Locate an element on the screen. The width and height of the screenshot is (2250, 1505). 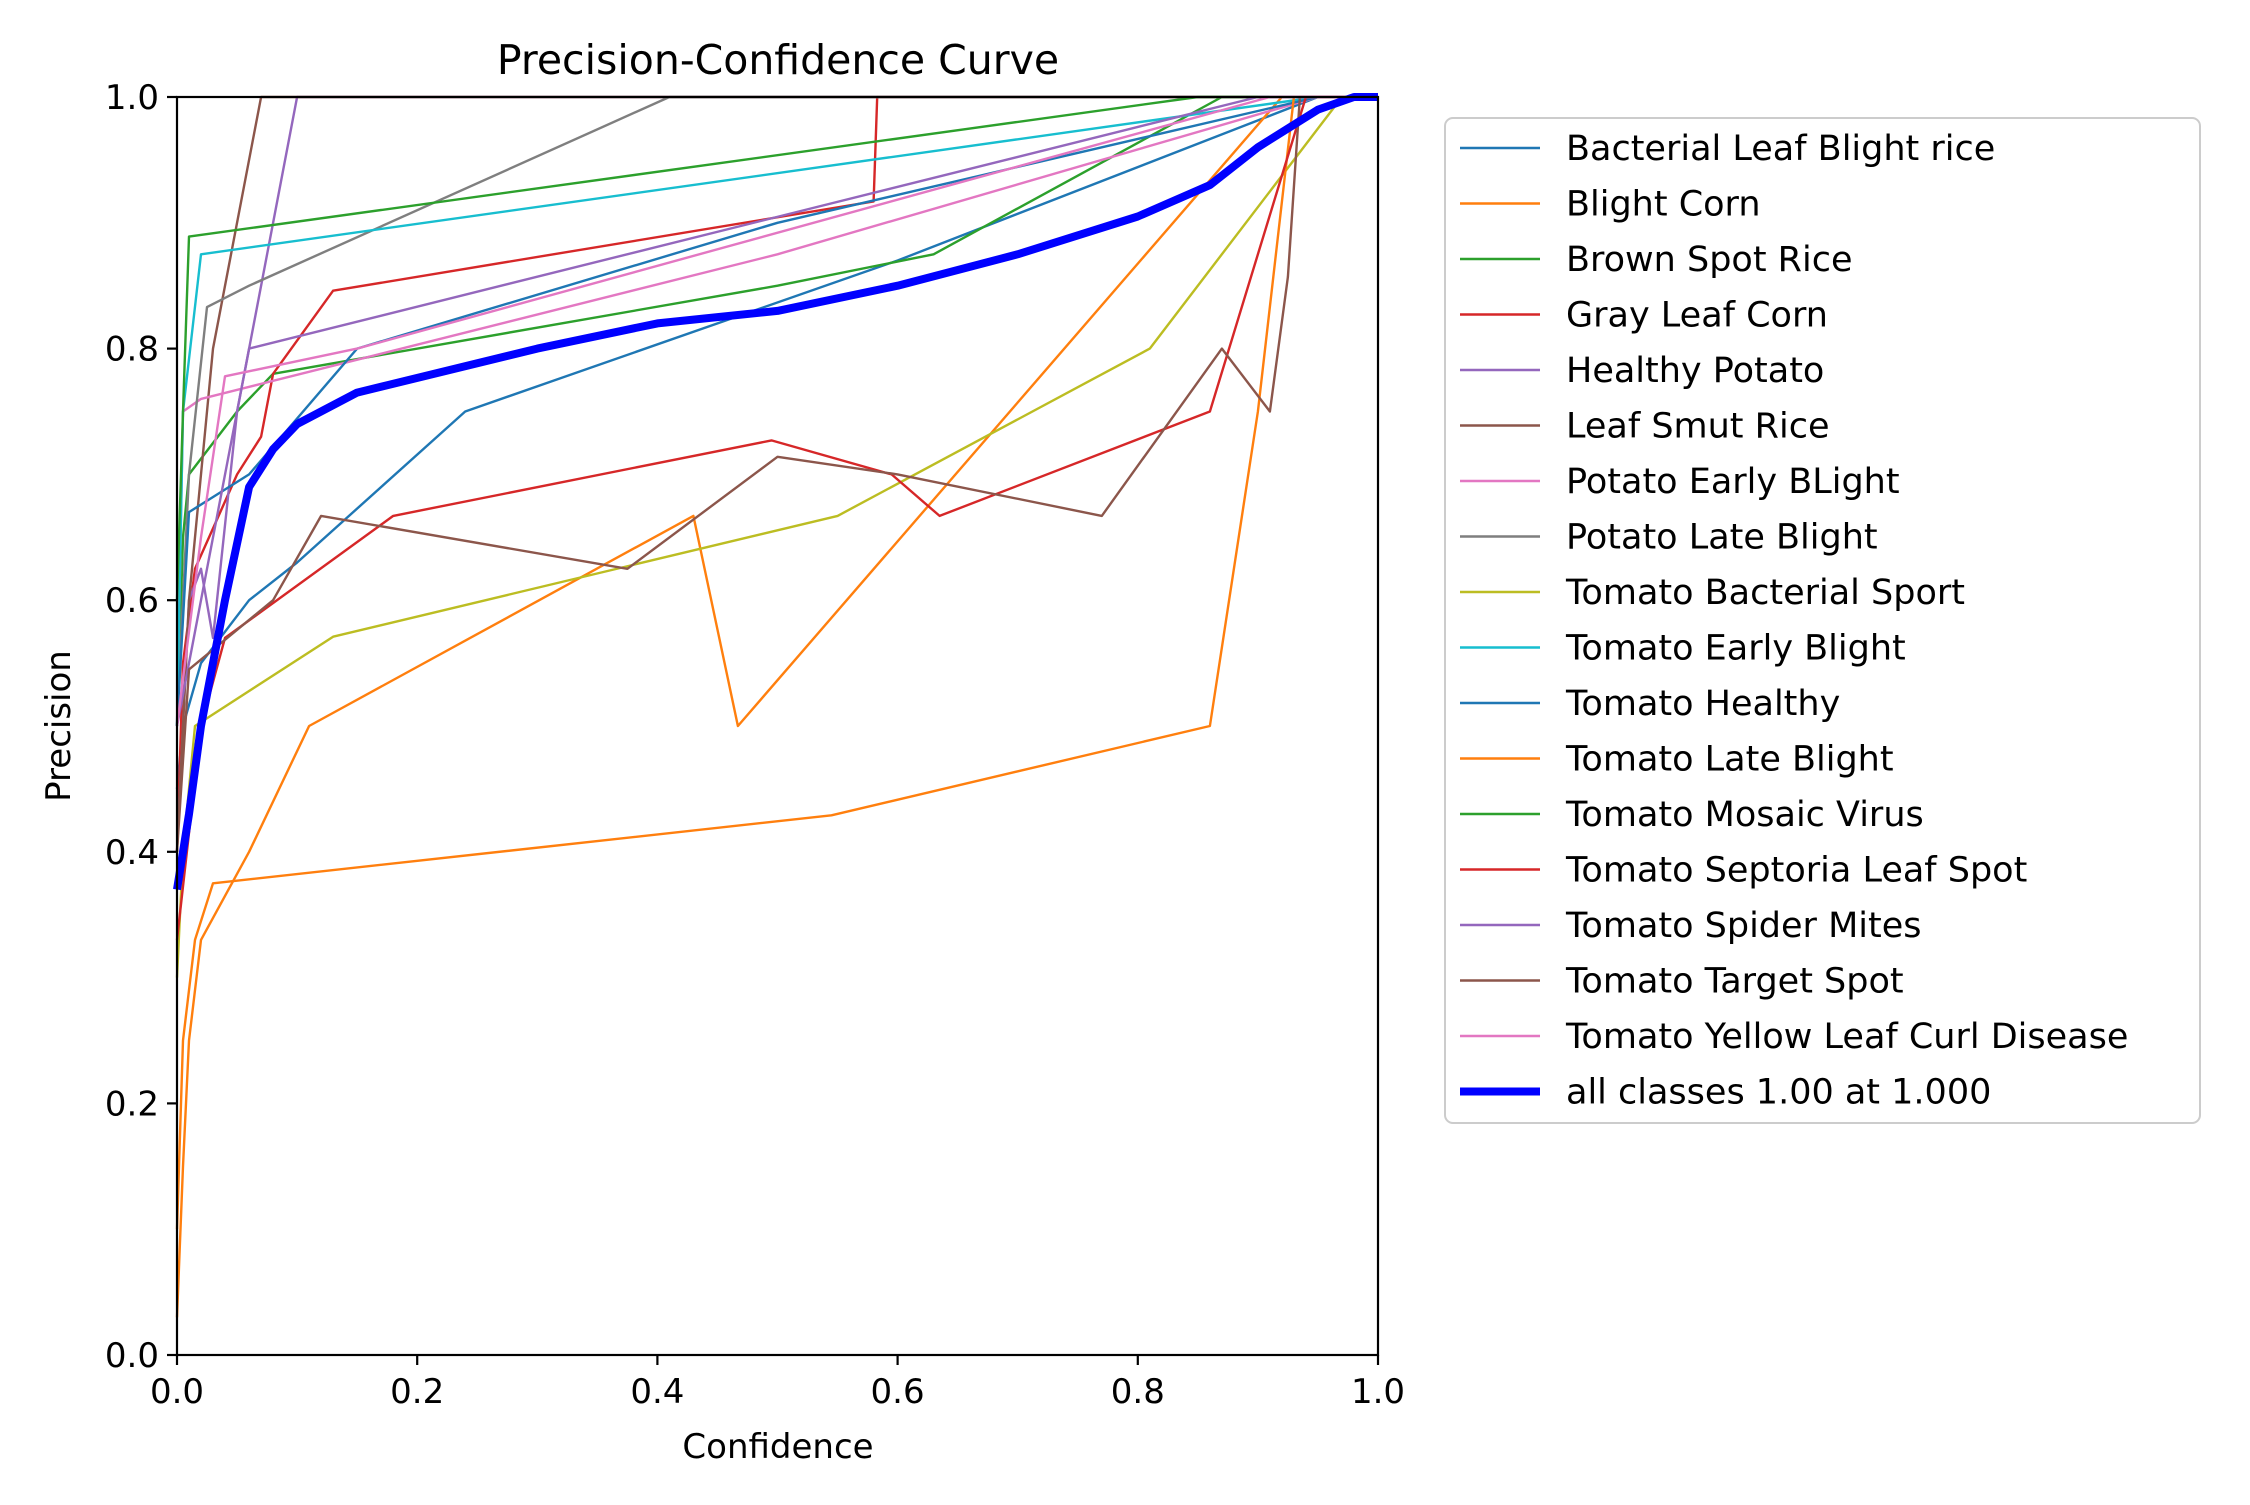
x-tick-label: 0.8 is located at coordinates (1138, 1392).